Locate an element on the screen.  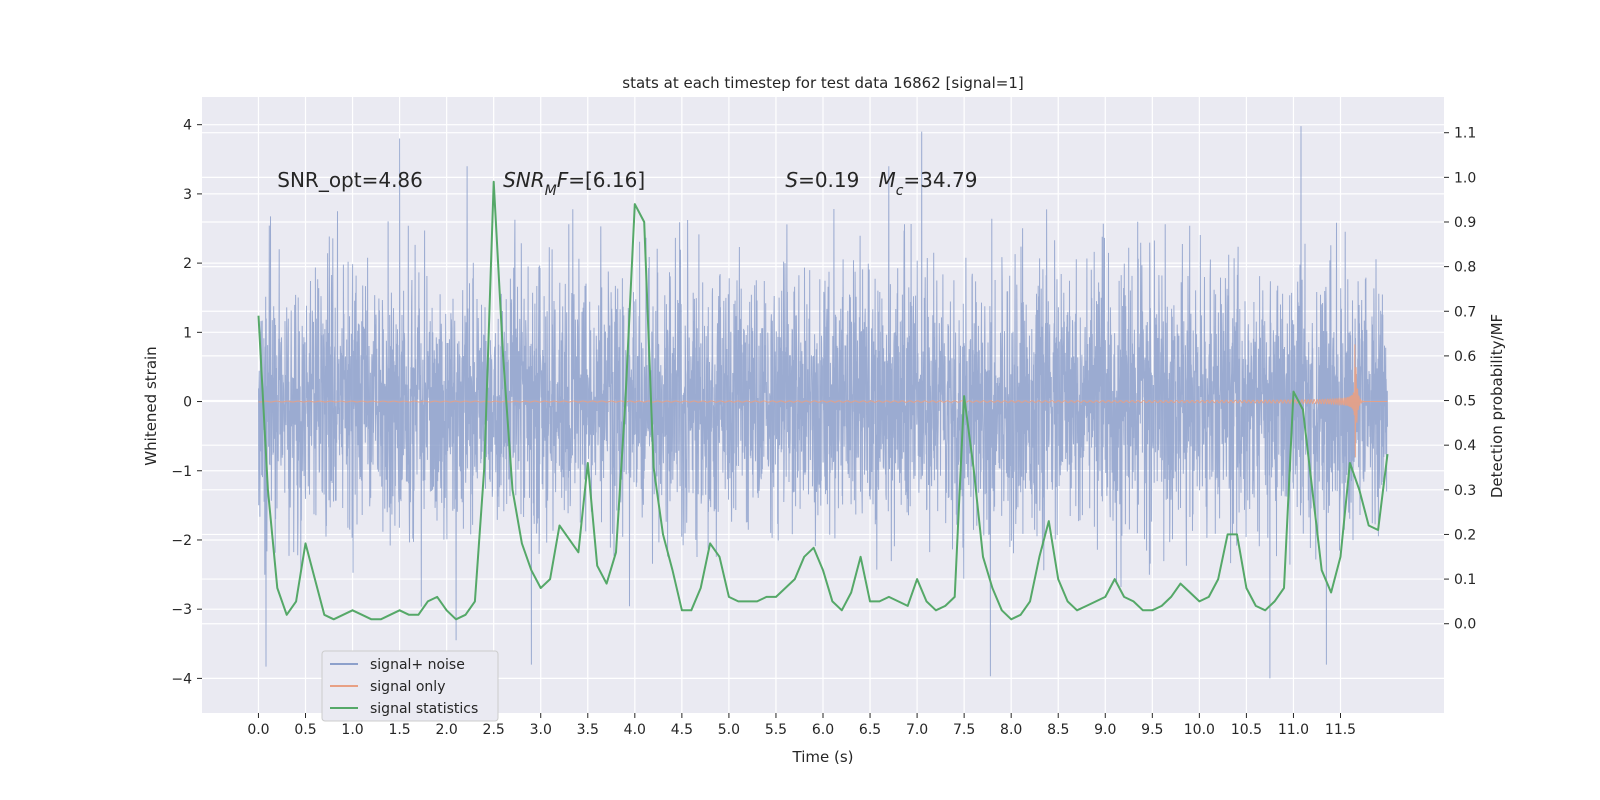
annotation-3: S=0.19 Mc=34.79 is located at coordinates (881, 183).